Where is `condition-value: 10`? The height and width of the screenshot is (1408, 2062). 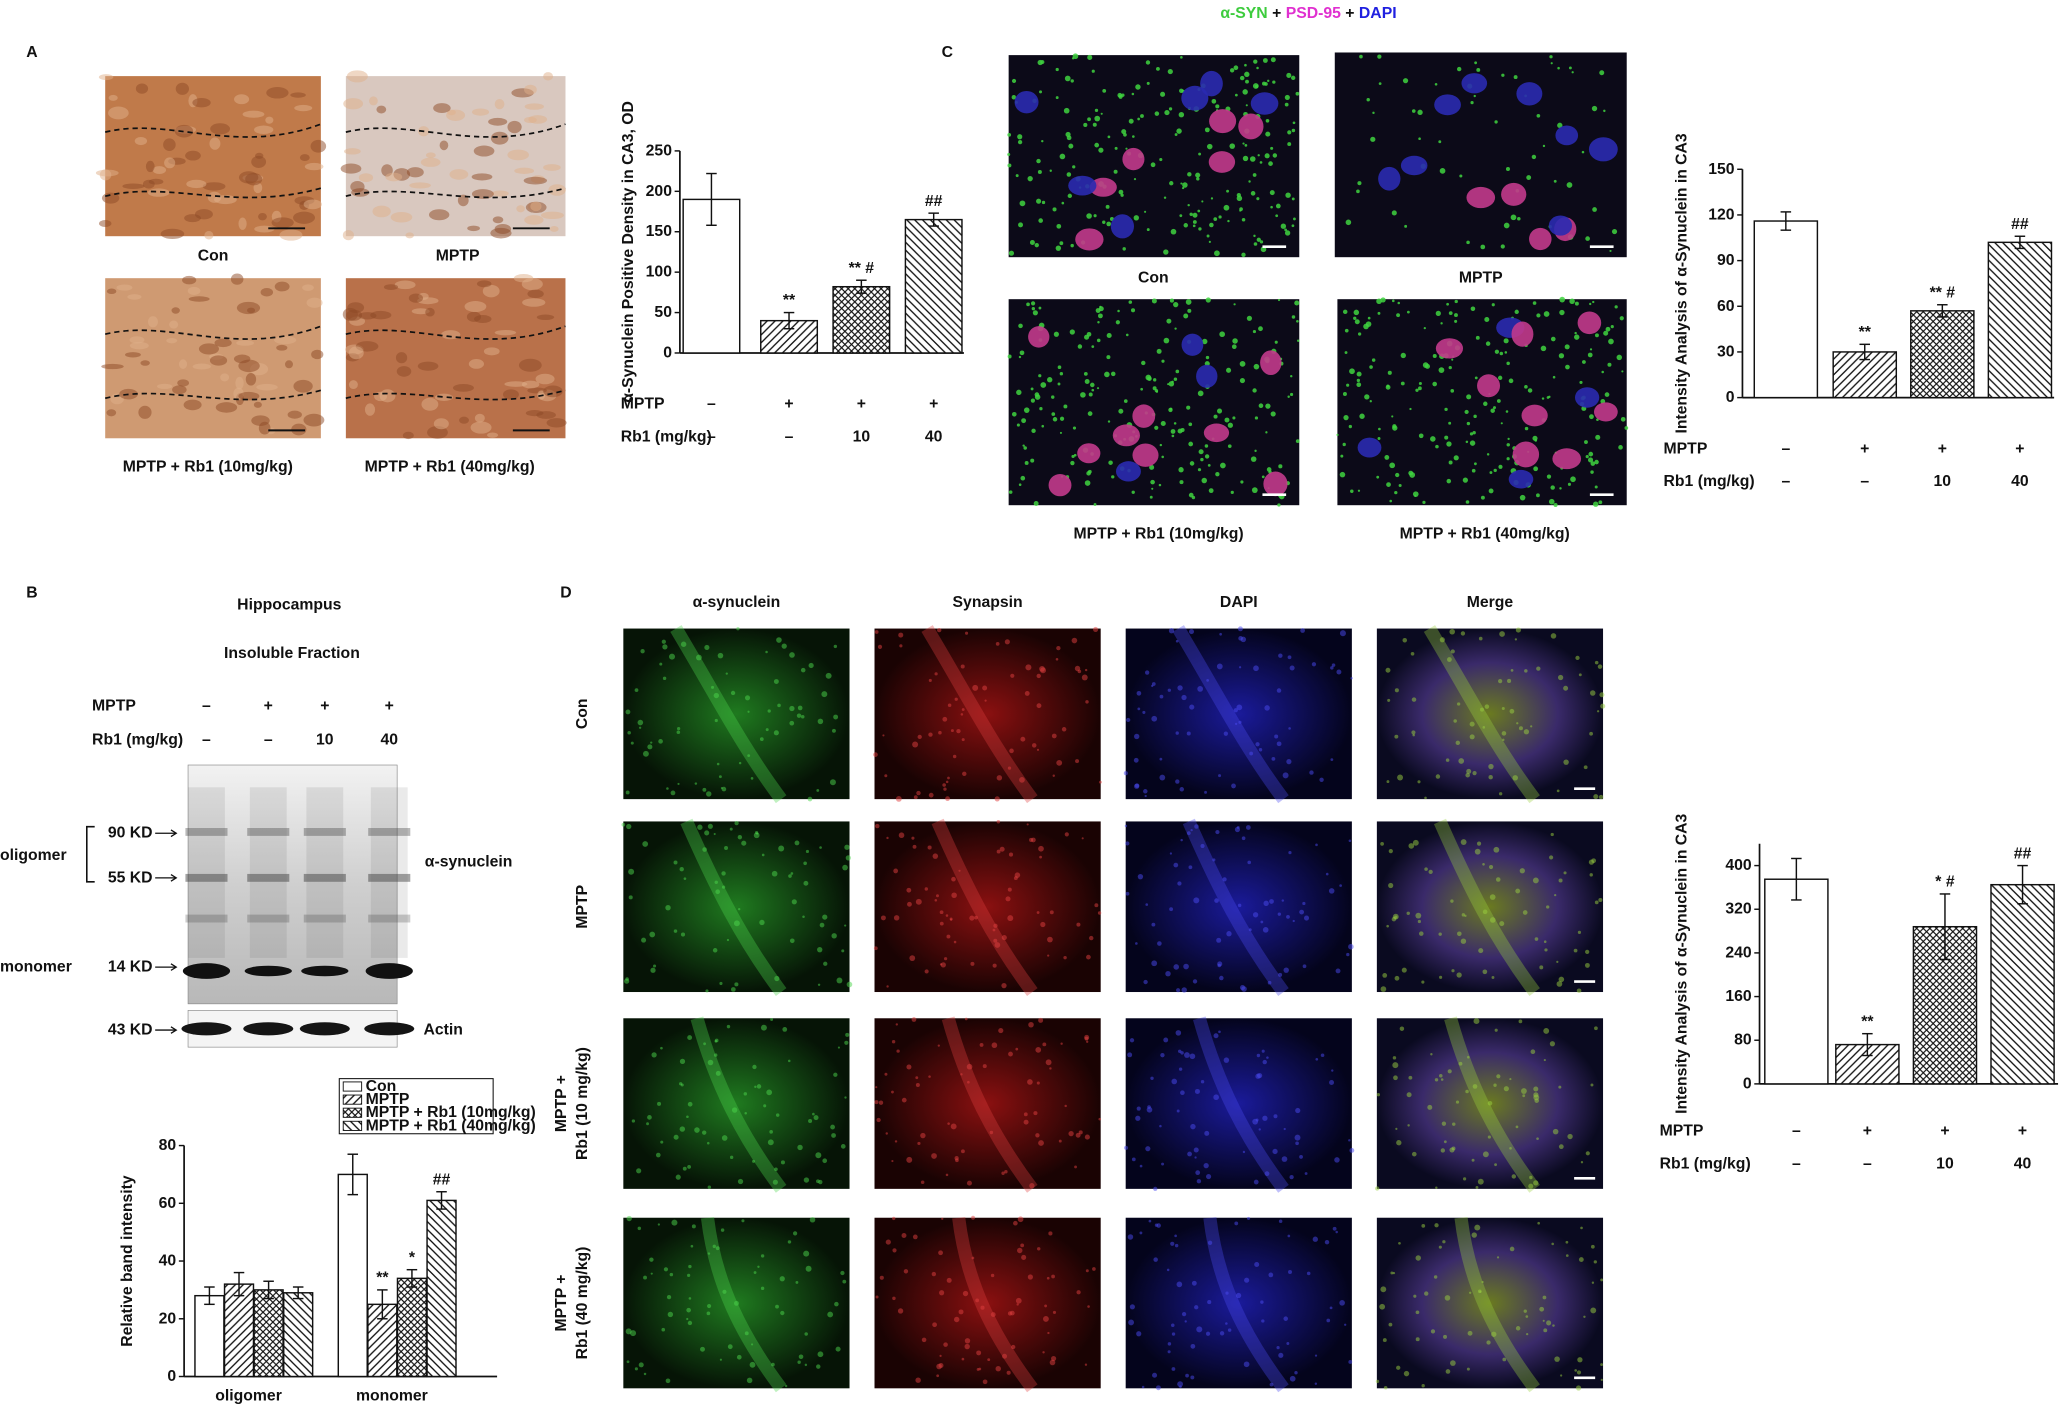
condition-value: 10 is located at coordinates (1945, 1163).